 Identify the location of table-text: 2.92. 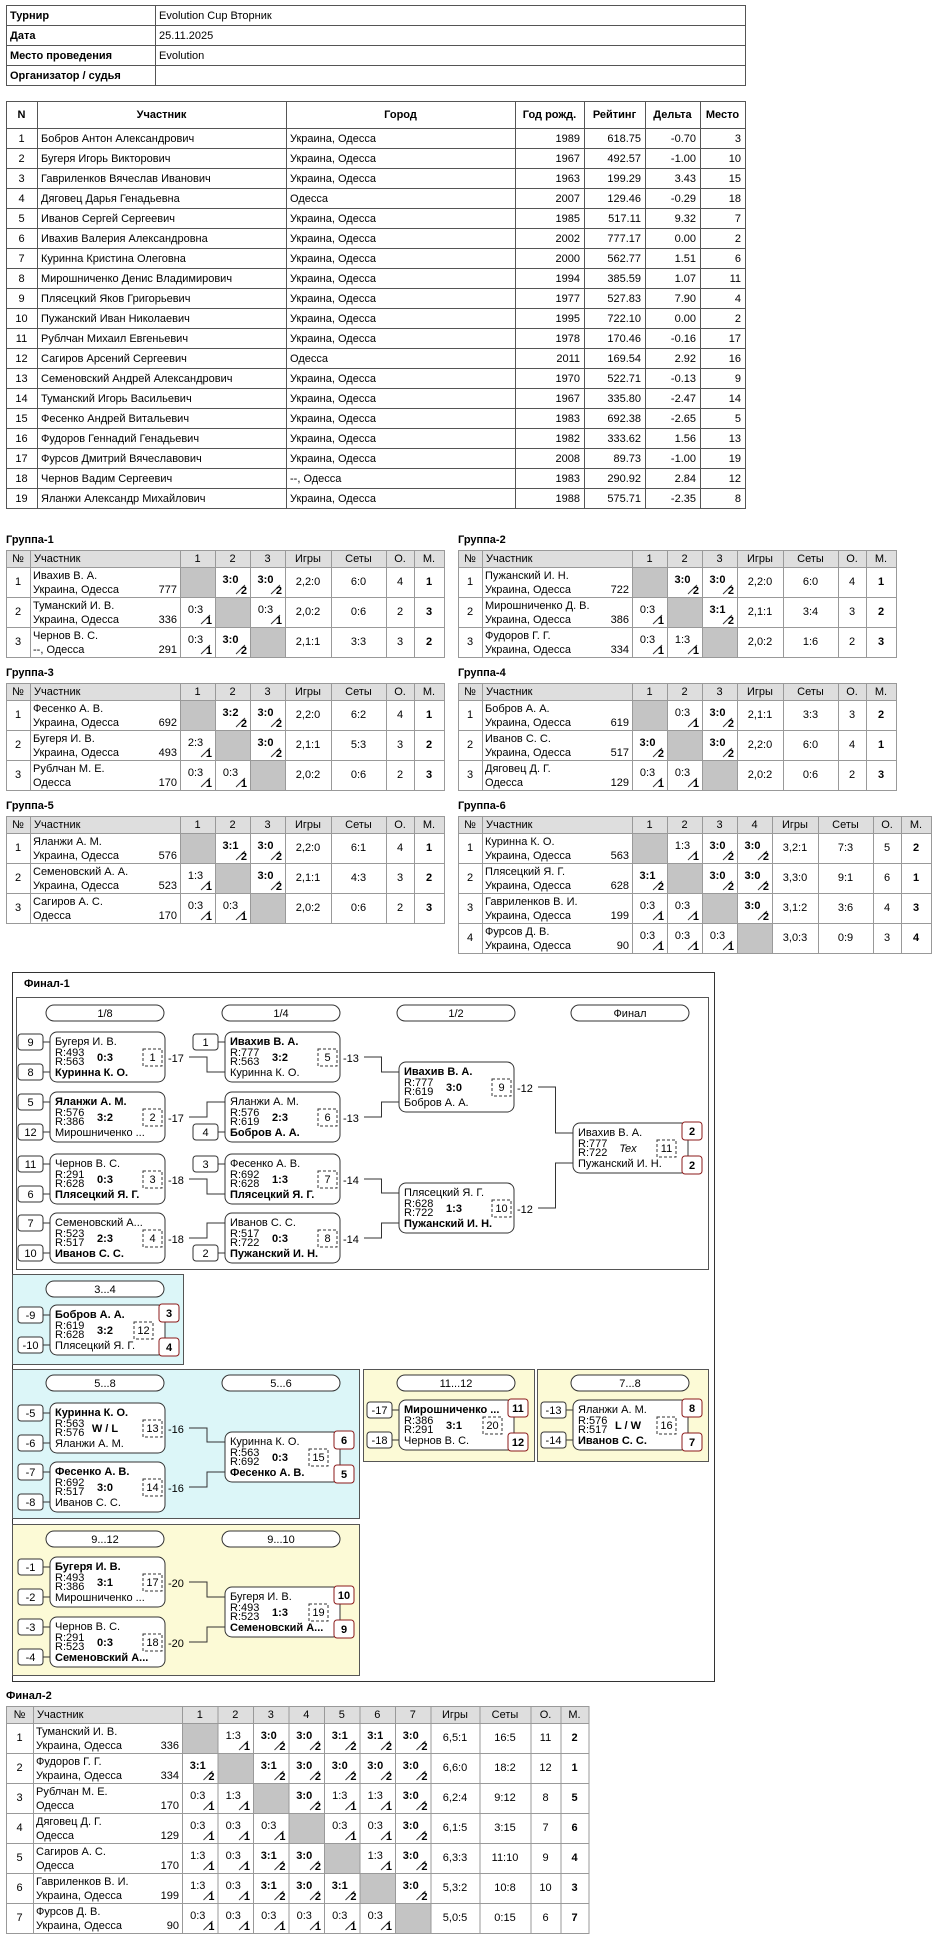
(685, 359).